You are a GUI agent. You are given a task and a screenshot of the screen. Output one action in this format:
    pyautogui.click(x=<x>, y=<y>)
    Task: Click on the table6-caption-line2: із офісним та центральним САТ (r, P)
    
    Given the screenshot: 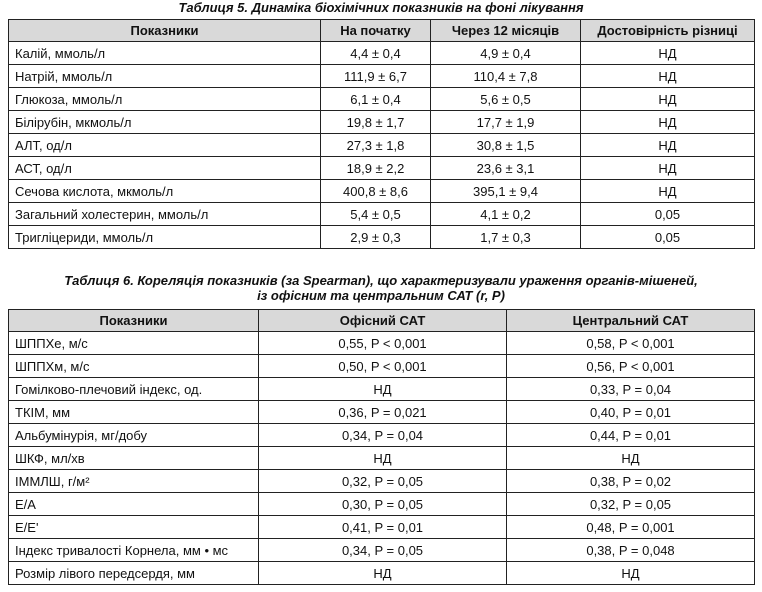 What is the action you would take?
    pyautogui.click(x=381, y=295)
    